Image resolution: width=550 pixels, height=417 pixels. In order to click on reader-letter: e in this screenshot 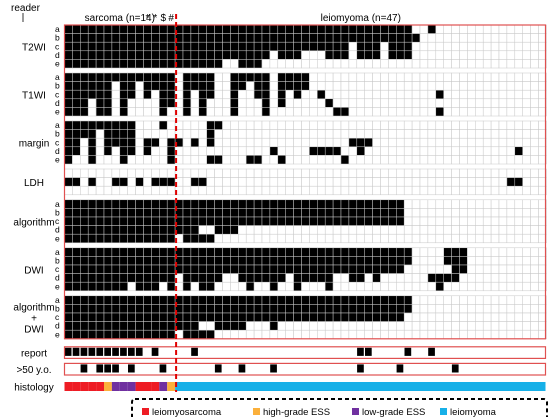, I will do `click(57, 160)`.